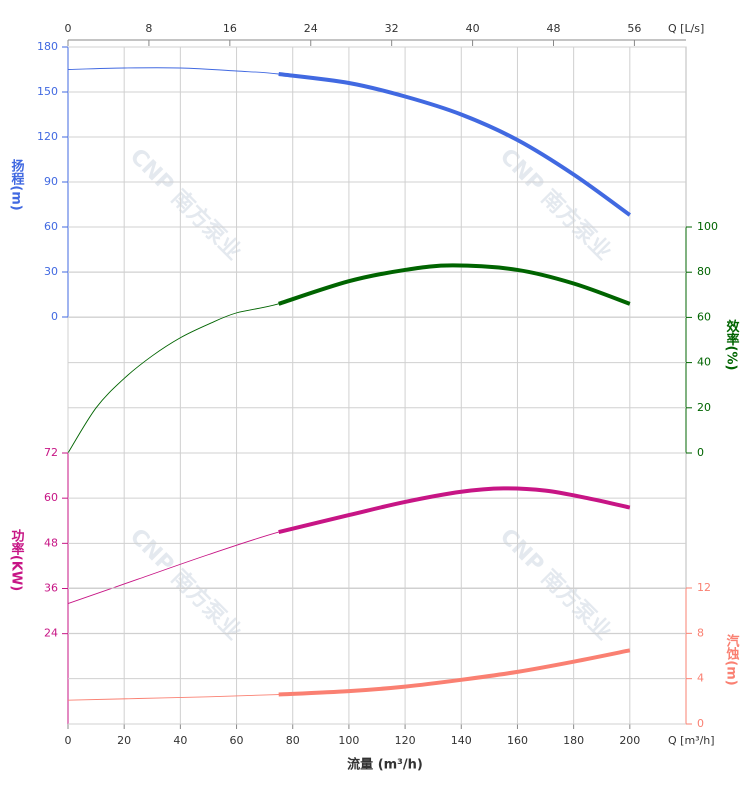 This screenshot has height=797, width=752. Describe the element at coordinates (392, 28) in the screenshot. I see `x2-tick-label: 32` at that location.